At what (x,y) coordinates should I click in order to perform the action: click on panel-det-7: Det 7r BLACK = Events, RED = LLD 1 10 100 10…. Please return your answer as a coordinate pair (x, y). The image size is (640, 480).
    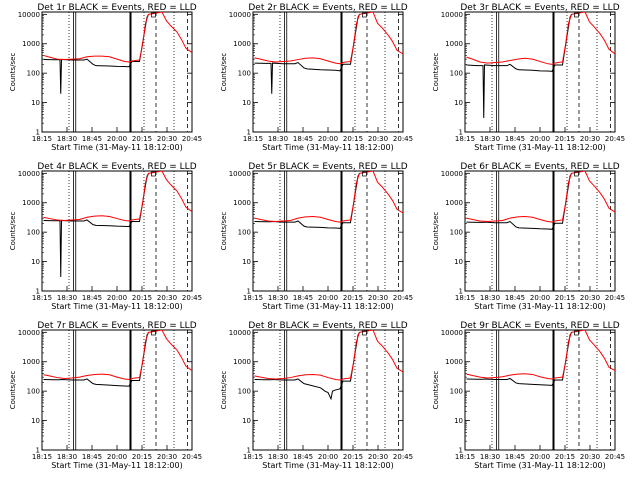
    Looking at the image, I should click on (105, 395).